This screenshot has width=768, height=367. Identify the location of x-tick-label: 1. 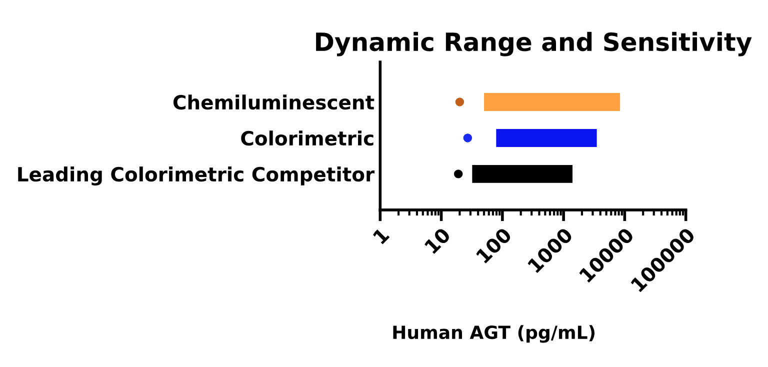
(381, 235).